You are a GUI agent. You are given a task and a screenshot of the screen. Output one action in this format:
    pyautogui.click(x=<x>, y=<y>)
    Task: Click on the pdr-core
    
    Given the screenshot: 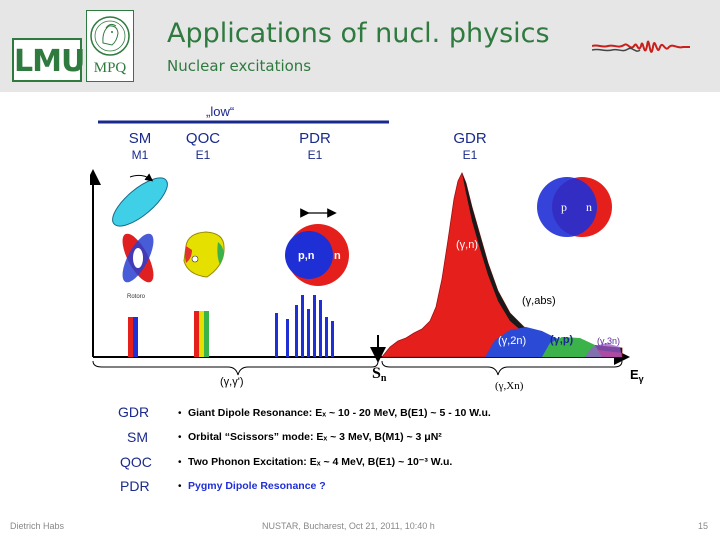 What is the action you would take?
    pyautogui.click(x=309, y=255)
    